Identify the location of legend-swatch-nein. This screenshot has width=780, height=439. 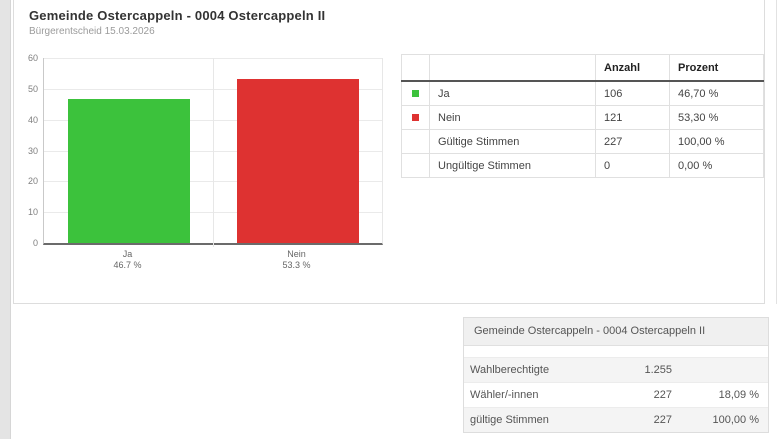
(415, 117).